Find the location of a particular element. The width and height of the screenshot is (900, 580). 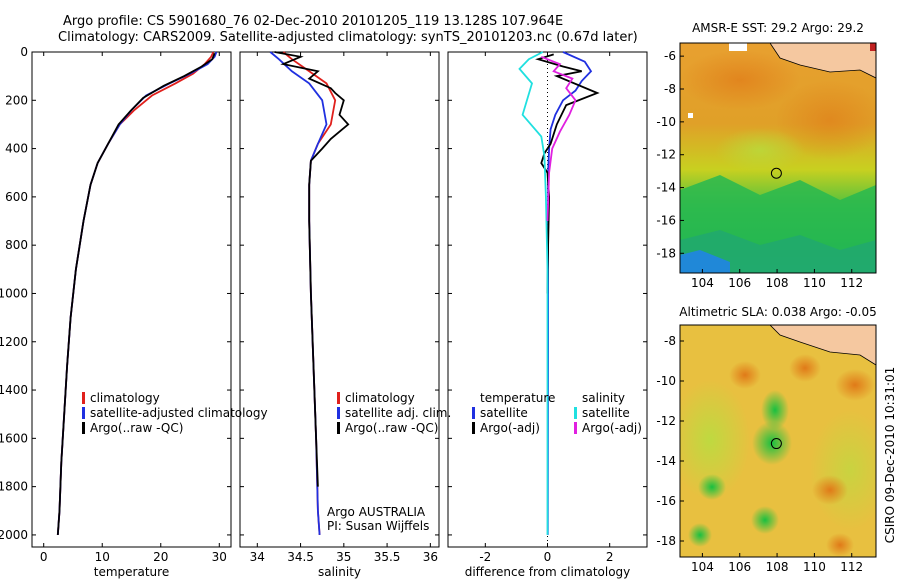

y-tick-label: 0 is located at coordinates (24, 52).